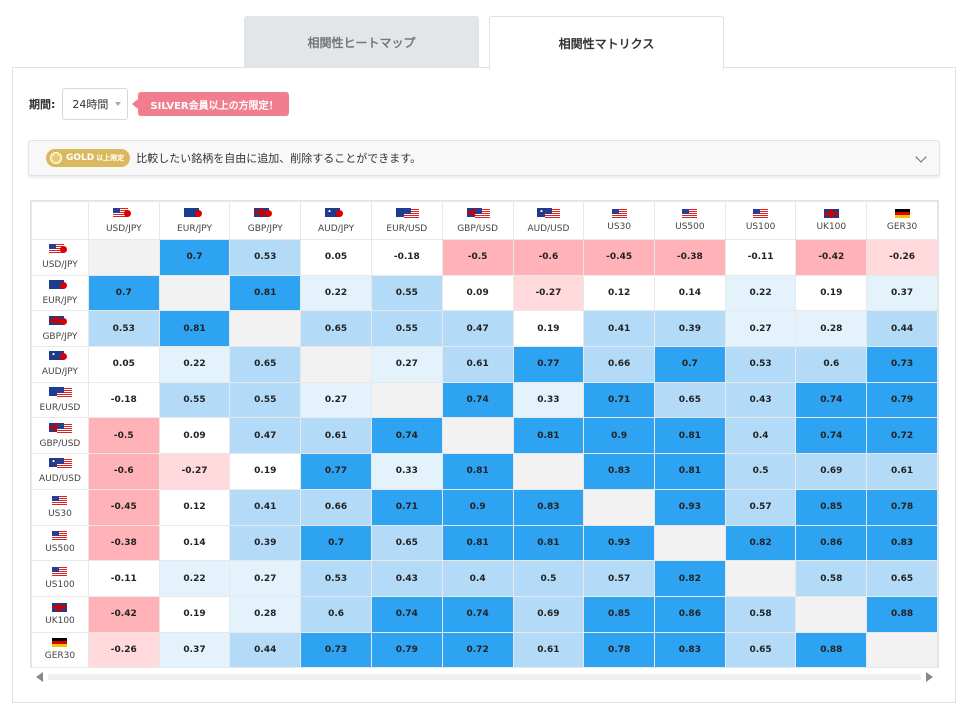 Image resolution: width=971 pixels, height=713 pixels. What do you see at coordinates (60, 400) in the screenshot?
I see `row-header: EUR/USD` at bounding box center [60, 400].